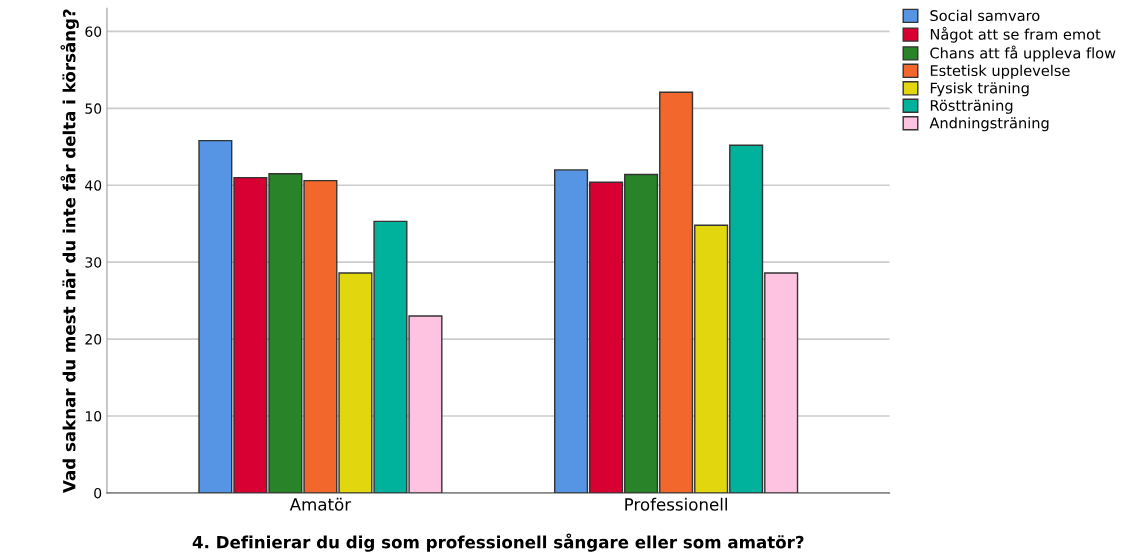 This screenshot has height=557, width=1126. Describe the element at coordinates (1000, 71) in the screenshot. I see `legend-label: Estetisk upplevelse` at that location.